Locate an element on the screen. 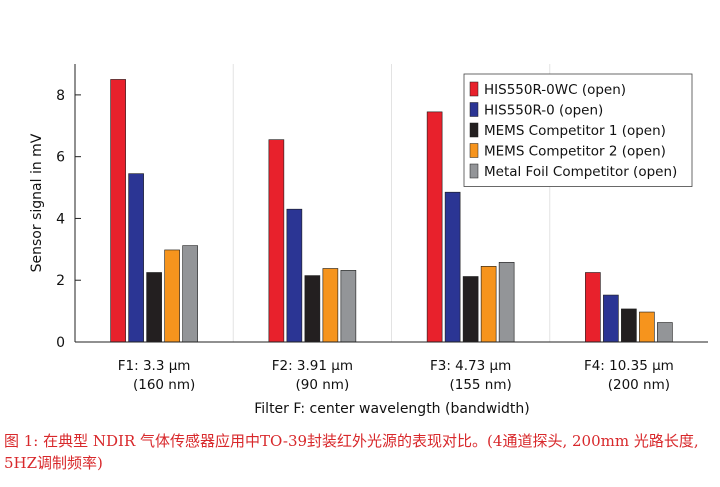 The image size is (720, 487). y-axis-title: Sensor signal in mV is located at coordinates (37, 202).